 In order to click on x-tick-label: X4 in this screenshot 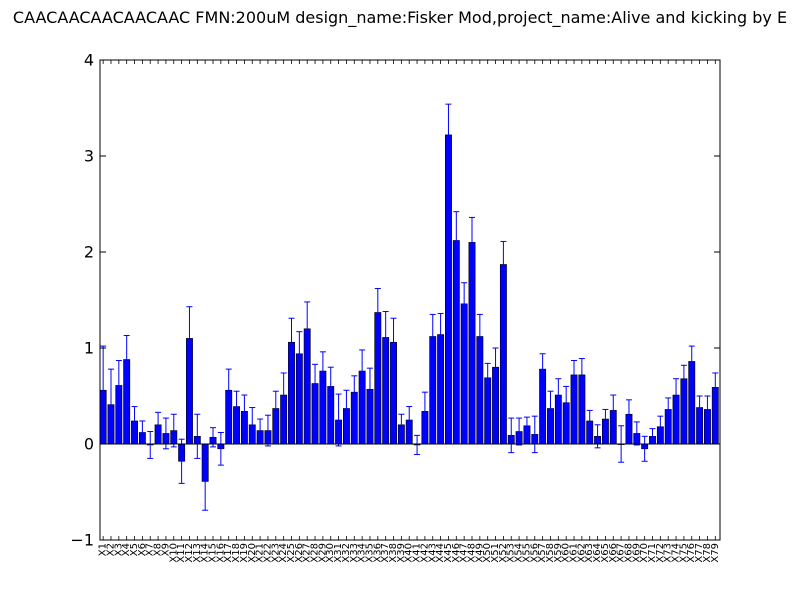, I will do `click(126, 549)`.